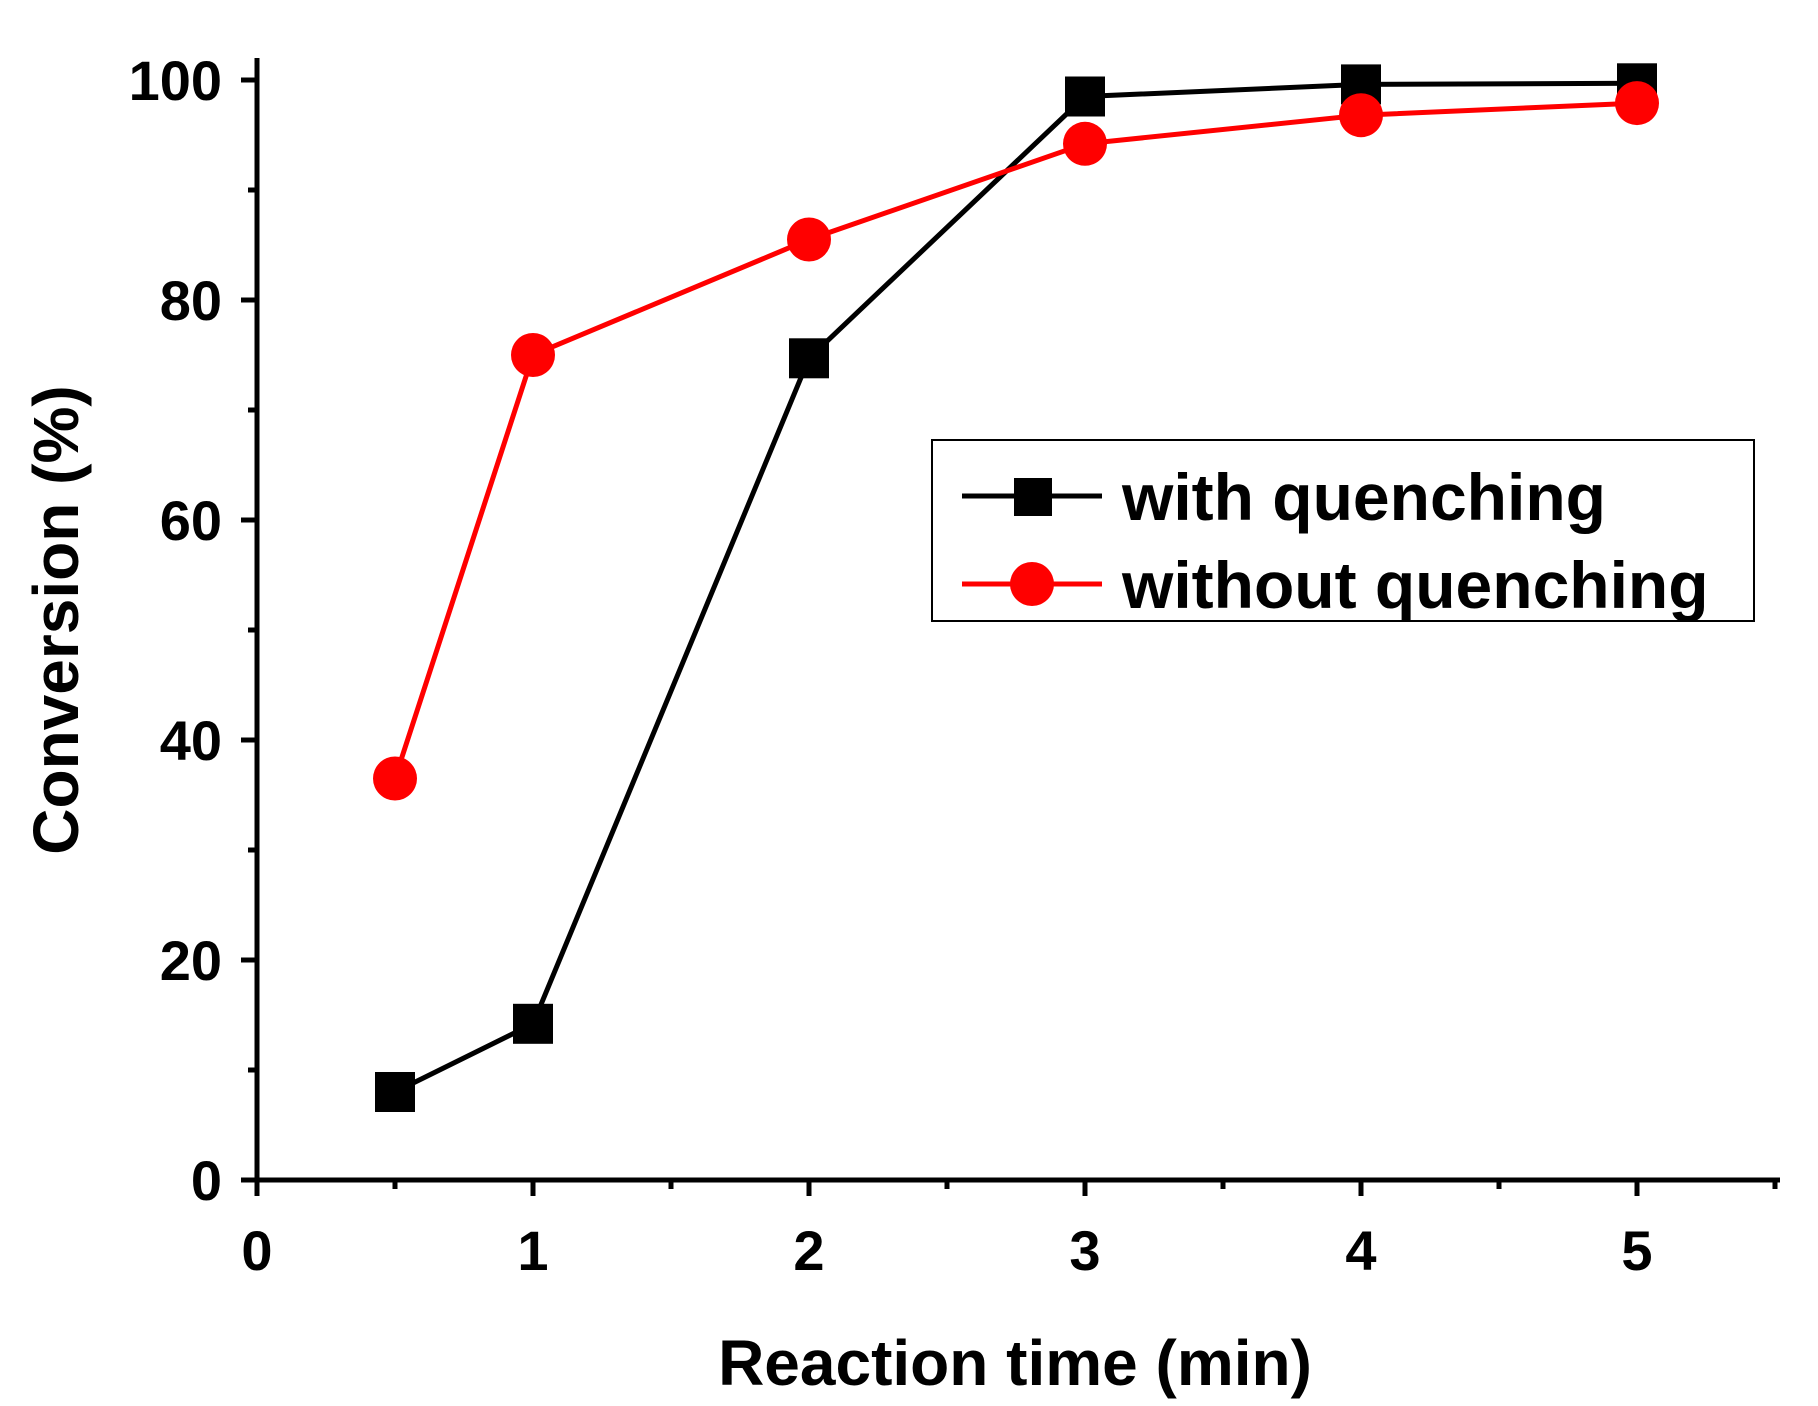 The image size is (1818, 1406). What do you see at coordinates (1636, 1250) in the screenshot?
I see `x-tick-label: 5` at bounding box center [1636, 1250].